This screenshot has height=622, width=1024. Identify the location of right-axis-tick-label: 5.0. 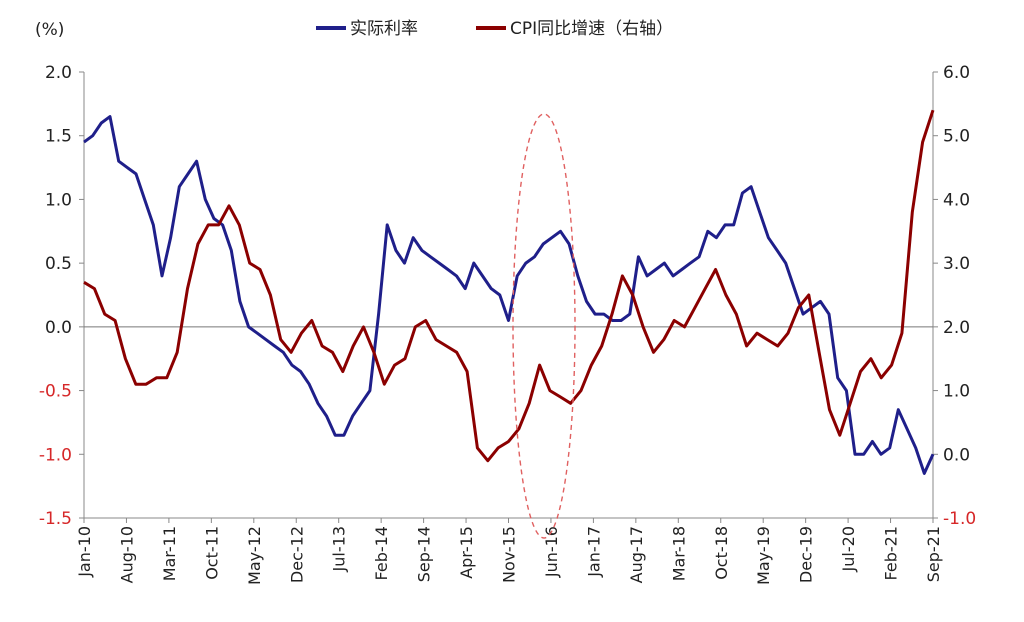
(956, 137).